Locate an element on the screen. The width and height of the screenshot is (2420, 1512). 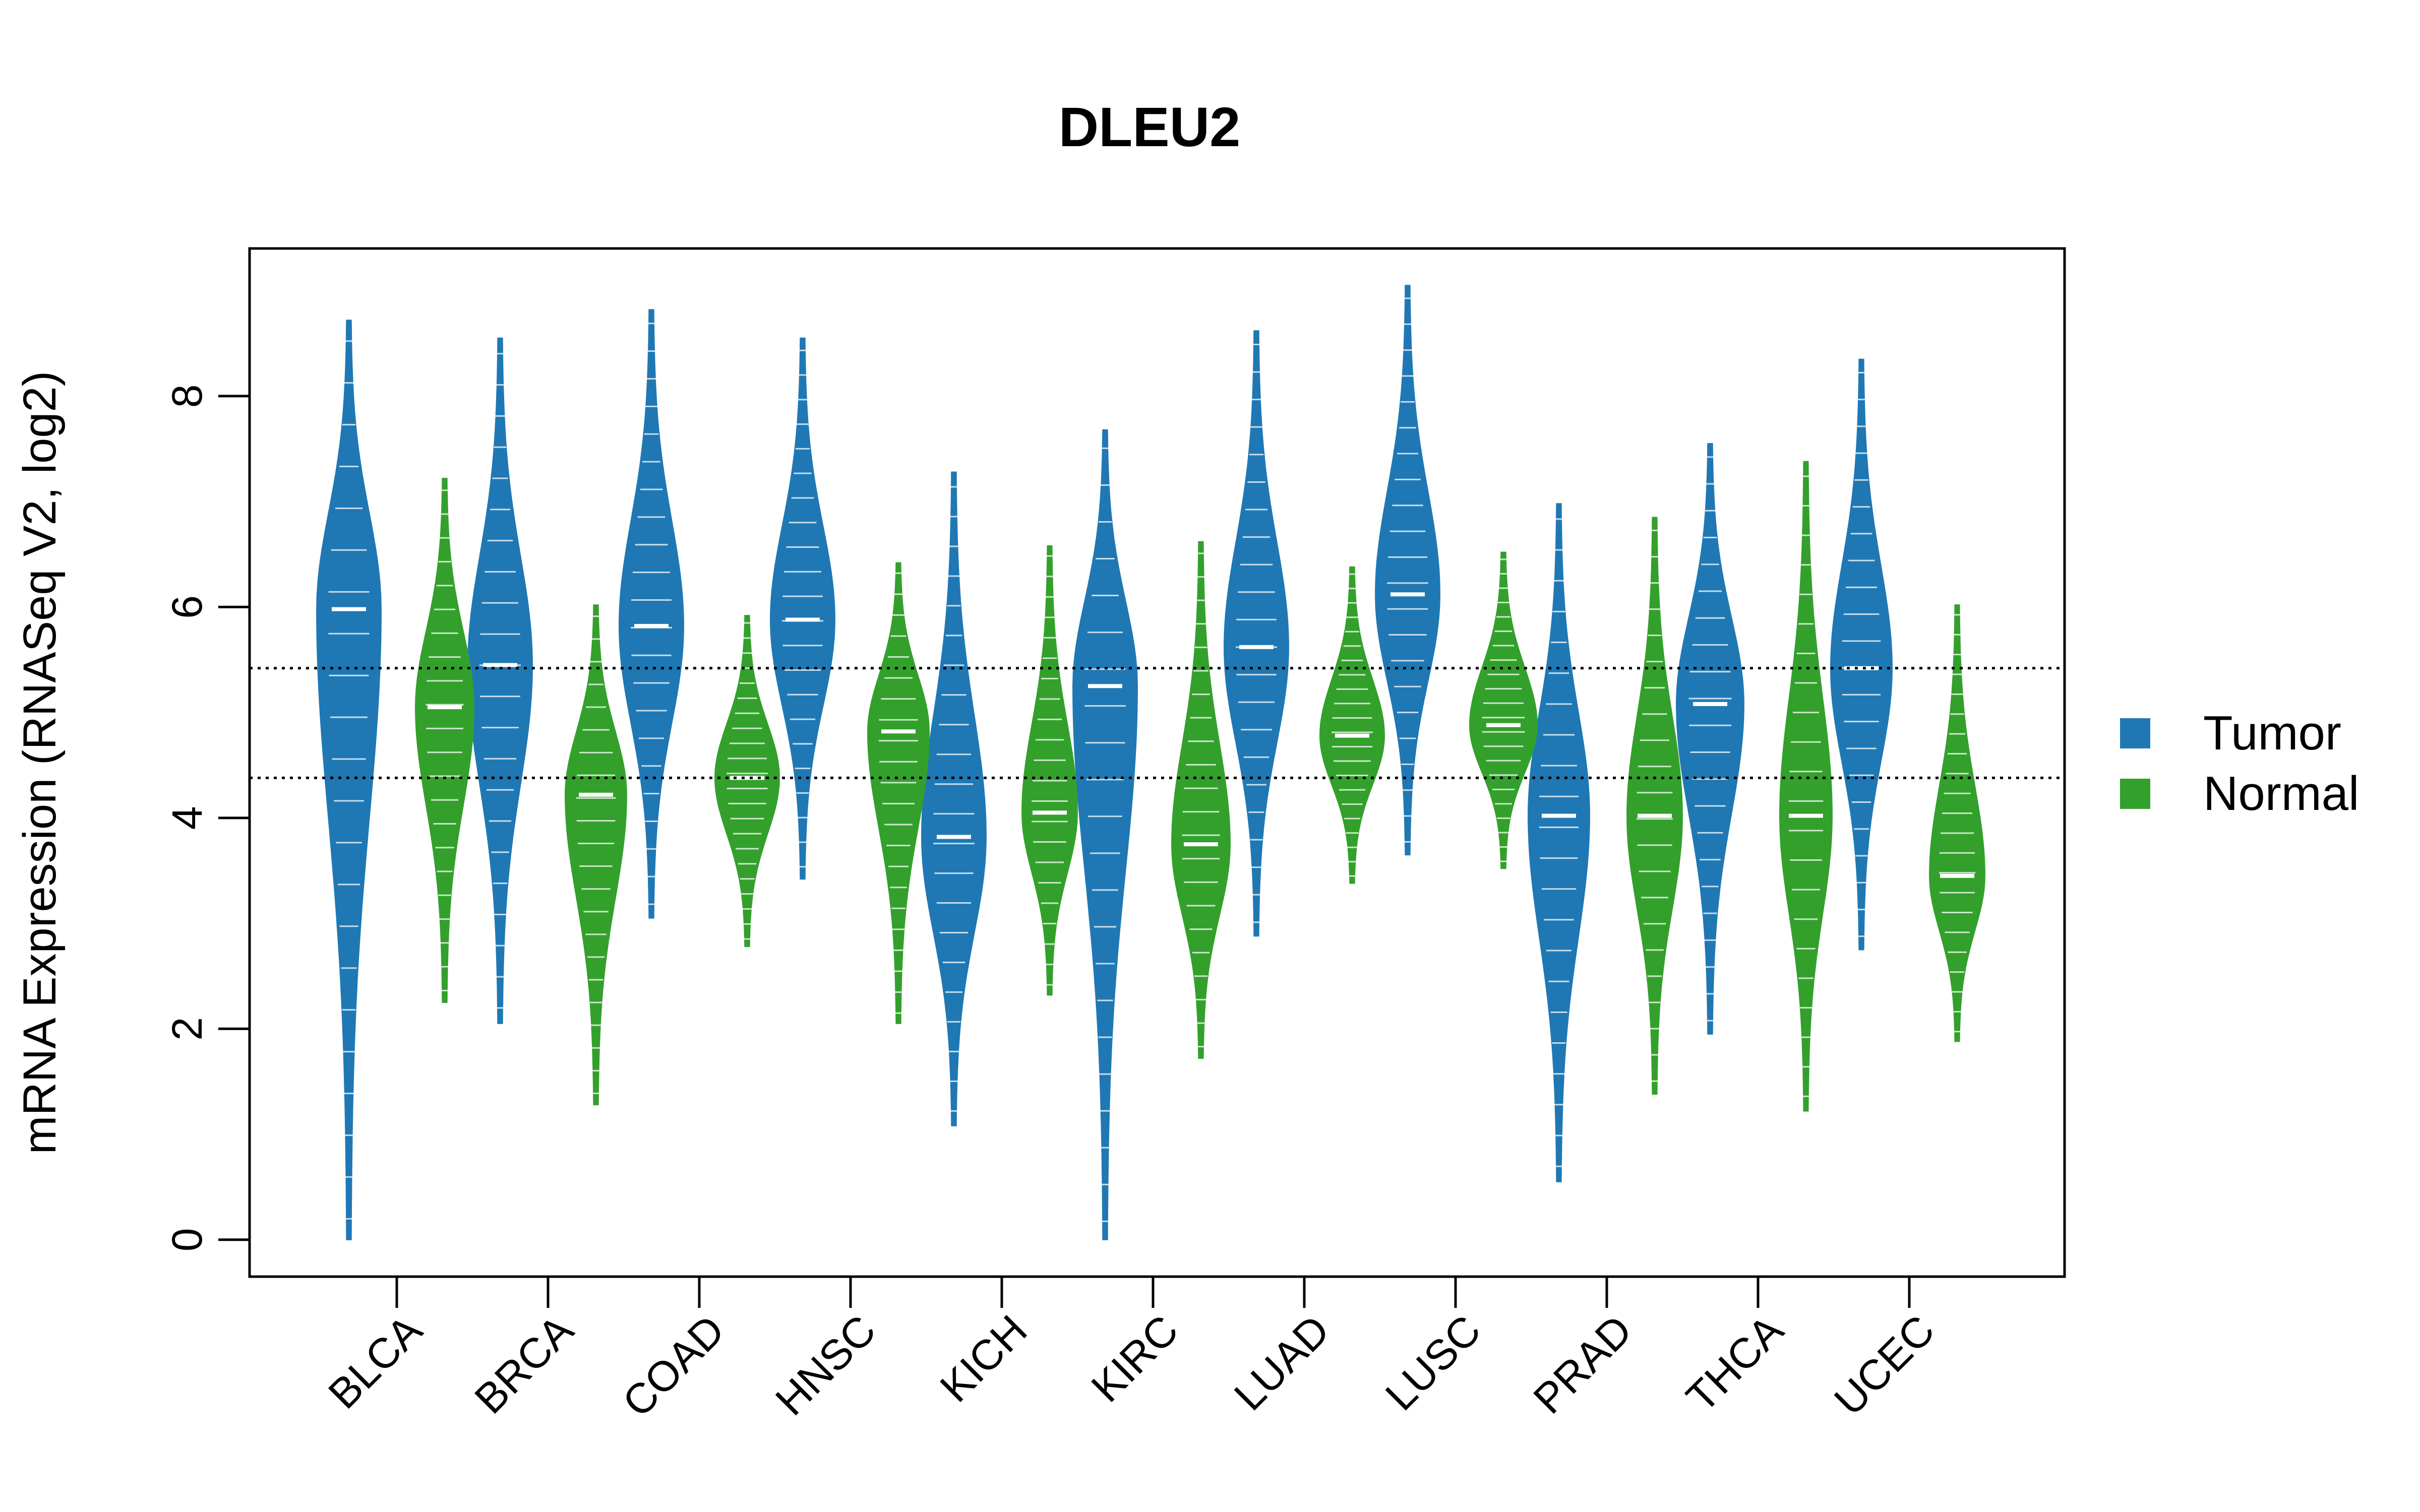
violin-normal-blca is located at coordinates (444, 740).